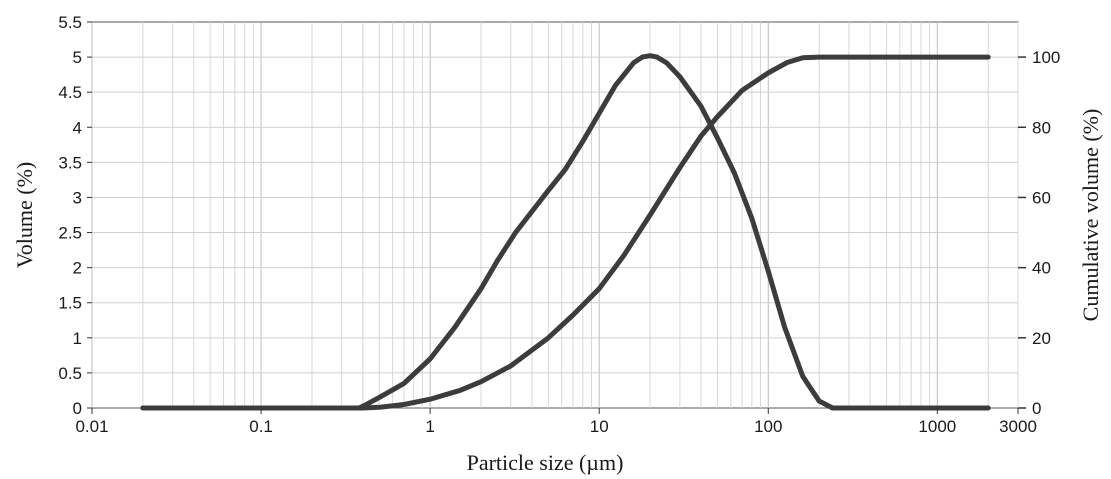  Describe the element at coordinates (70, 233) in the screenshot. I see `y-left-tick-label: 2.5` at that location.